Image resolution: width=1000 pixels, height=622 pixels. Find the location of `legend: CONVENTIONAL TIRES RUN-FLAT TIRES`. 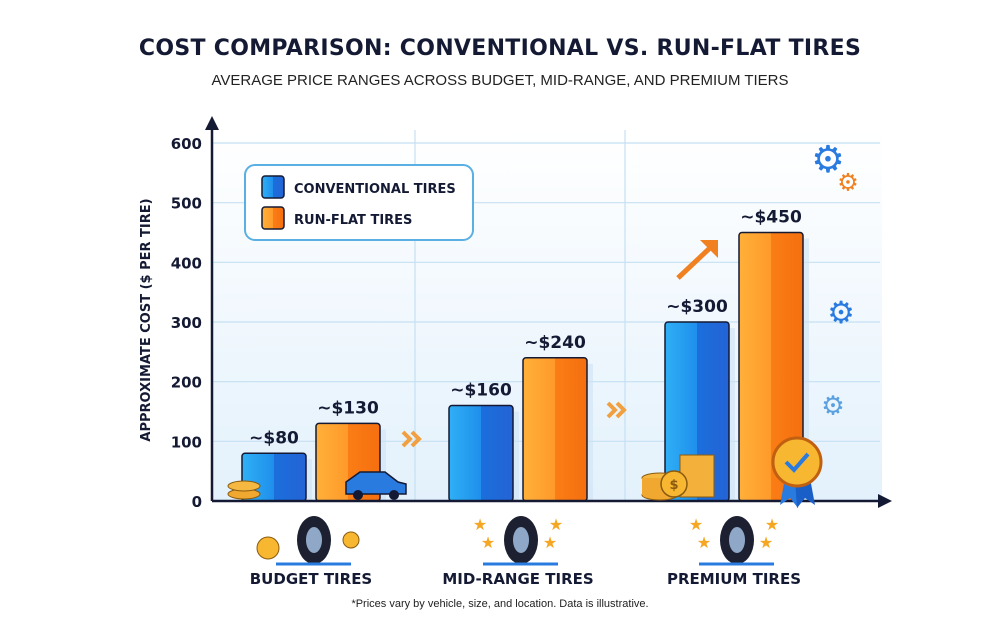

legend: CONVENTIONAL TIRES RUN-FLAT TIRES is located at coordinates (359, 202).